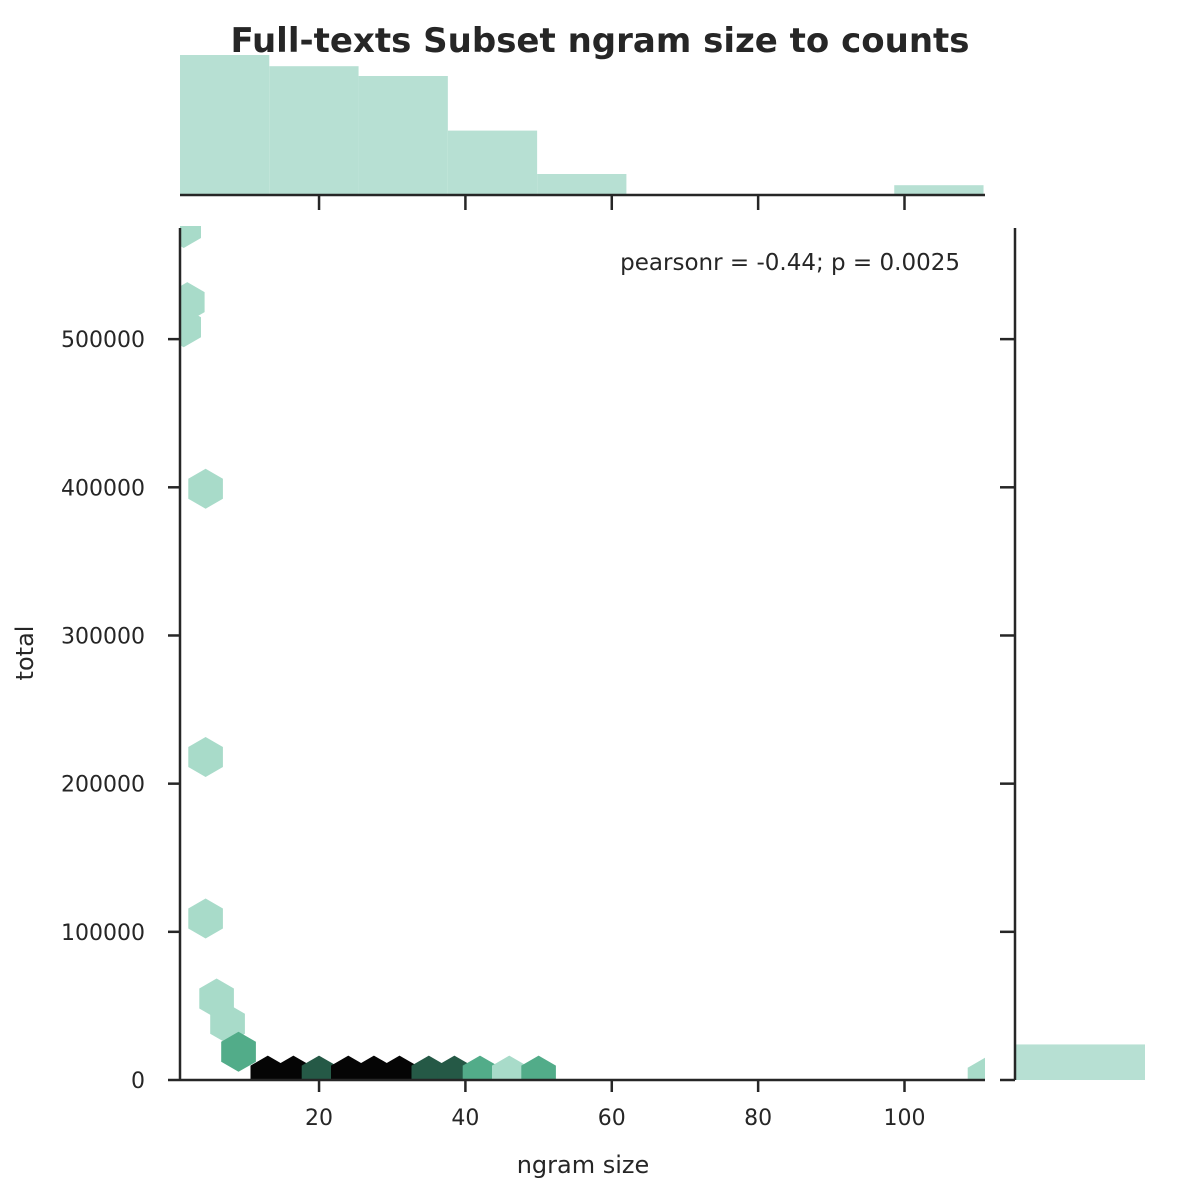  I want to click on y-tick-label: 300000, so click(103, 636).